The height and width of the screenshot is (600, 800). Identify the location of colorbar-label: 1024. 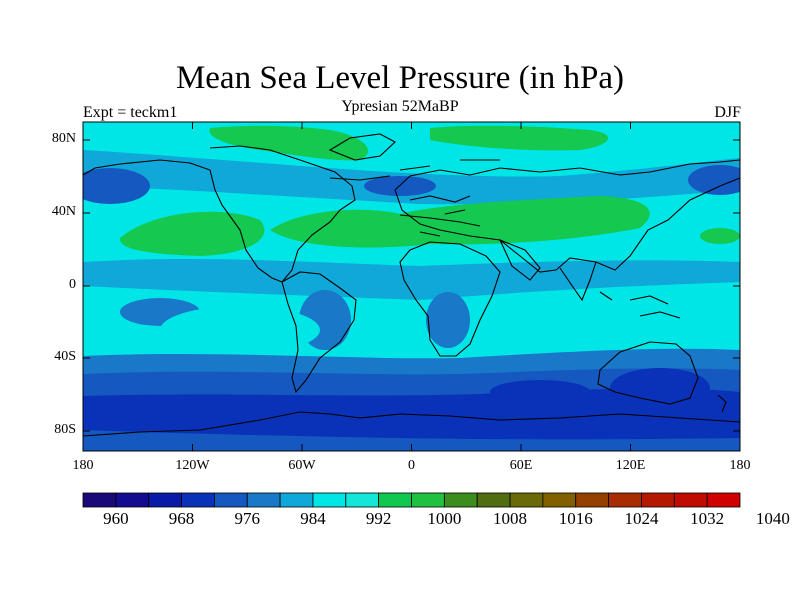
(641, 518).